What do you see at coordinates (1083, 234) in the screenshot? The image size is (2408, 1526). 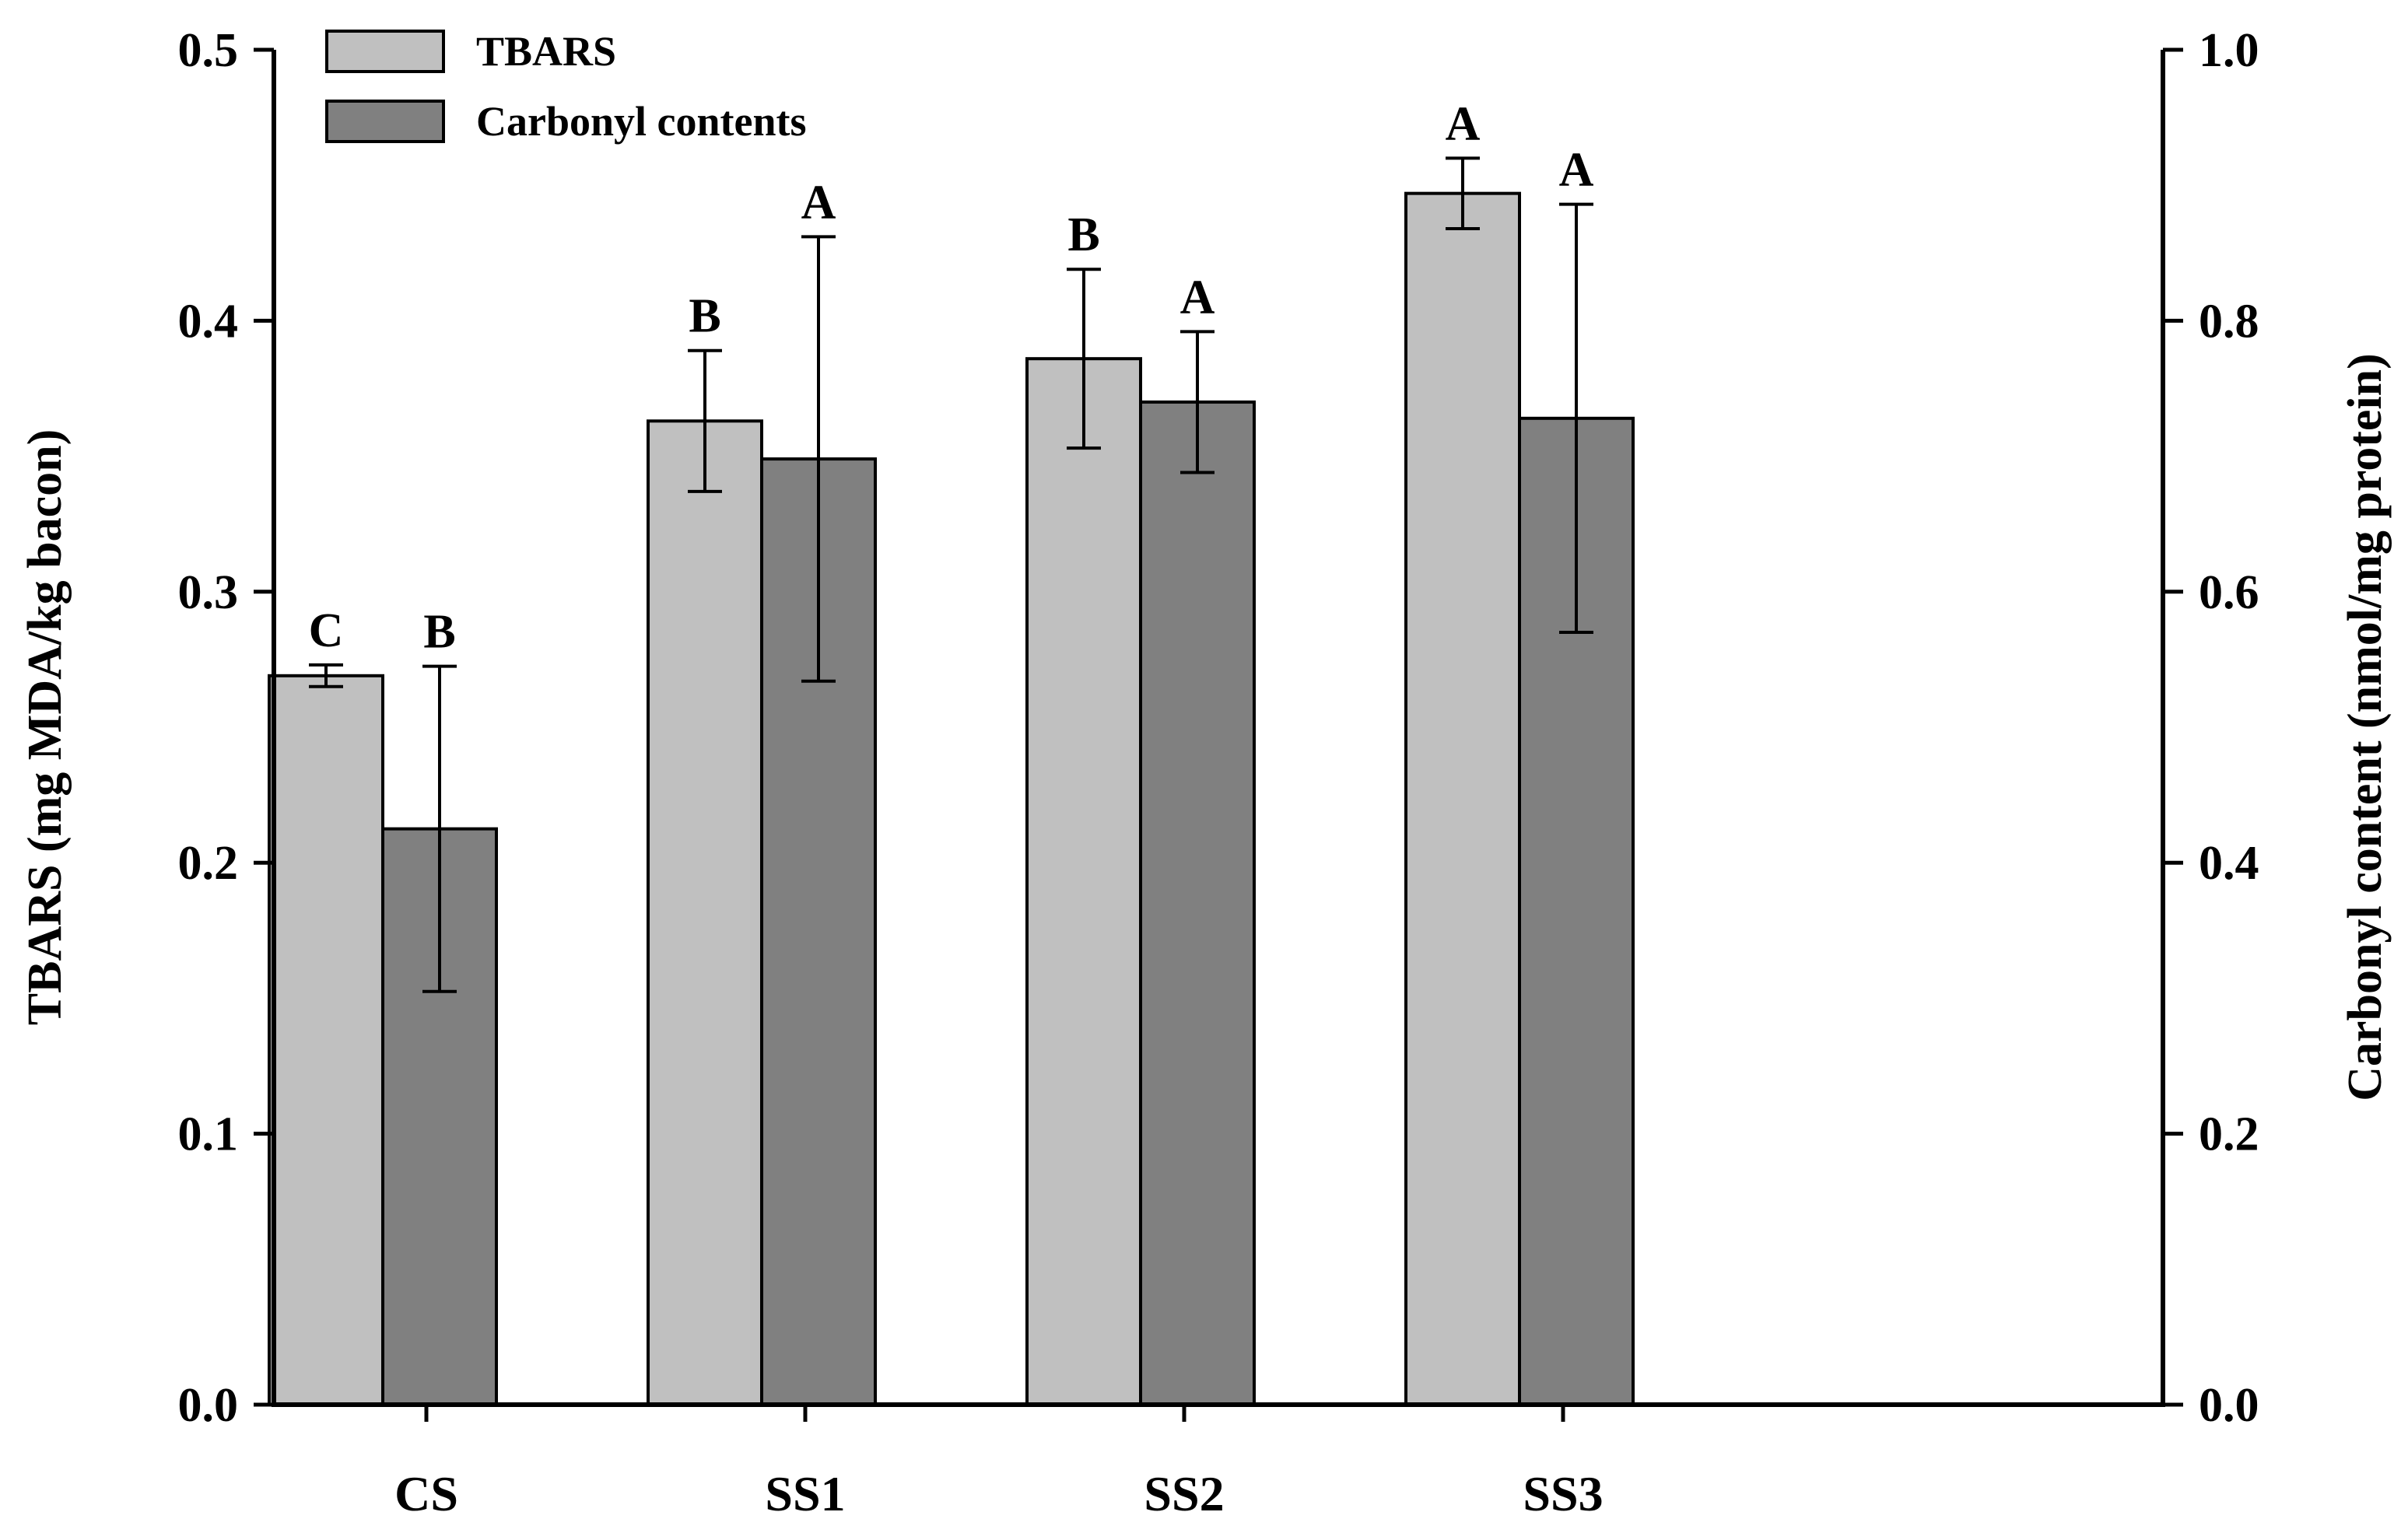 I see `significance-letter-tbars-ss2: B` at bounding box center [1083, 234].